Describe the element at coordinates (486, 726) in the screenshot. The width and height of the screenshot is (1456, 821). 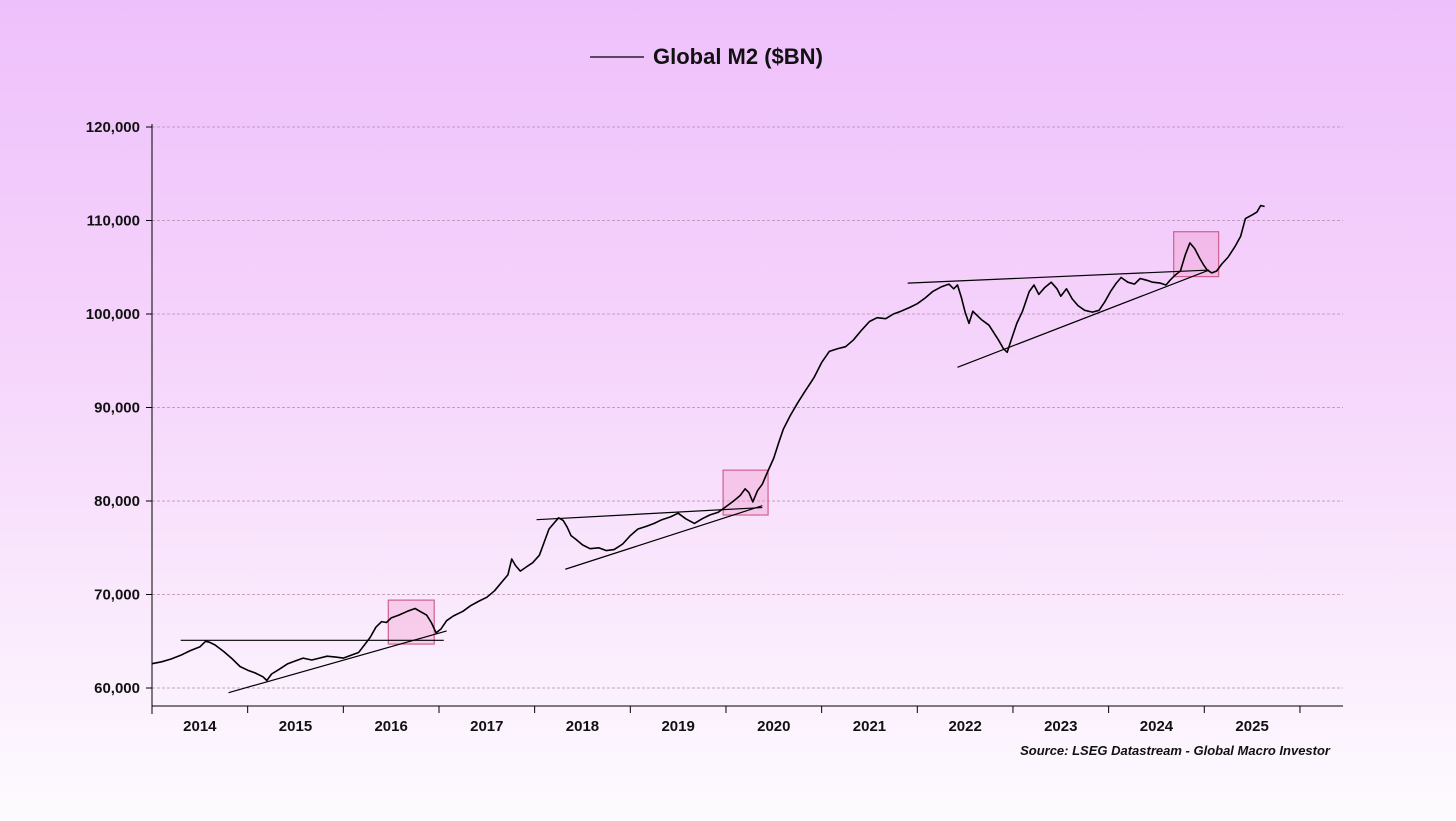
I see `x-tick-label: 2017` at that location.